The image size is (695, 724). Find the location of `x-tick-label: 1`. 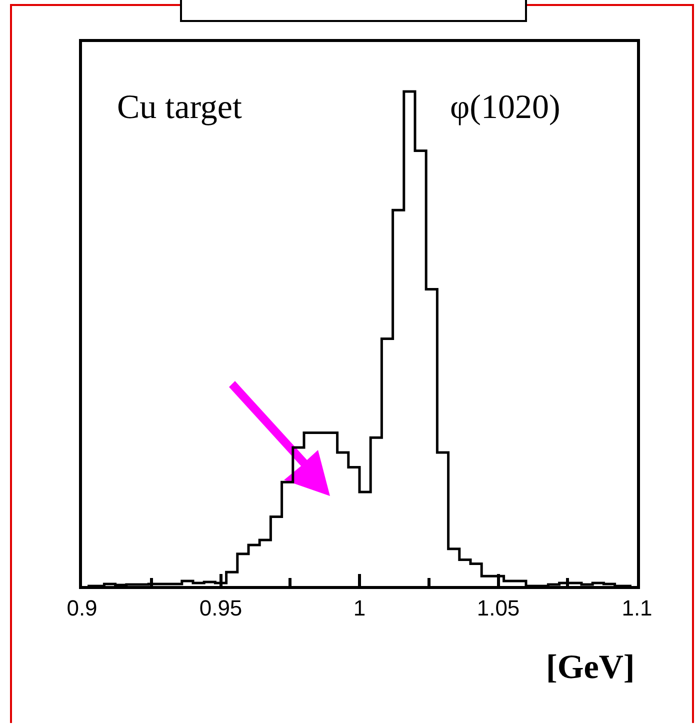

x-tick-label: 1 is located at coordinates (359, 607).